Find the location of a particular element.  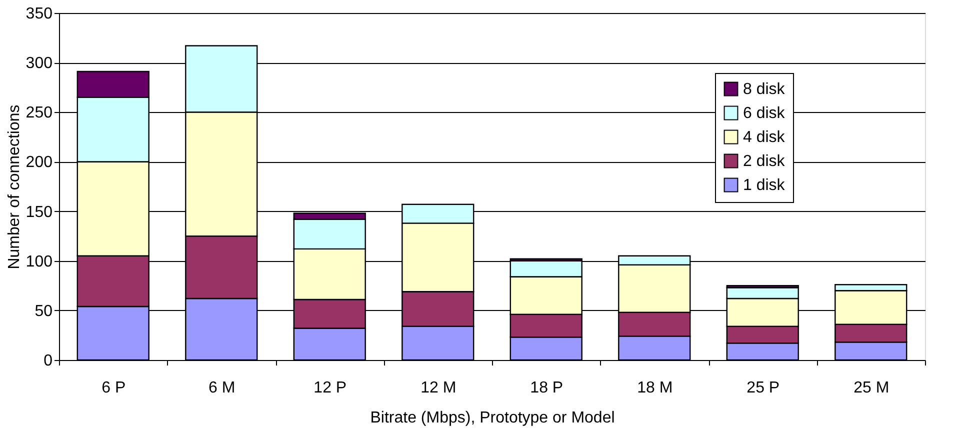

y-tick-label: 250 is located at coordinates (39, 113).